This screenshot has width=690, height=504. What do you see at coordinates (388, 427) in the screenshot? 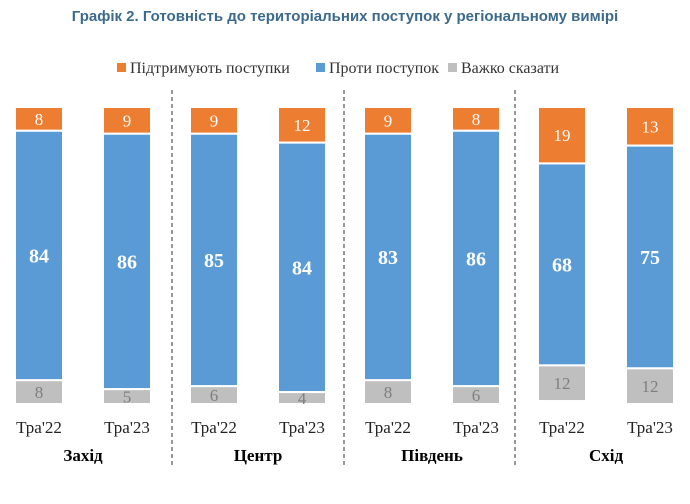
I see `tick-label-південь-1: Тра'22` at bounding box center [388, 427].